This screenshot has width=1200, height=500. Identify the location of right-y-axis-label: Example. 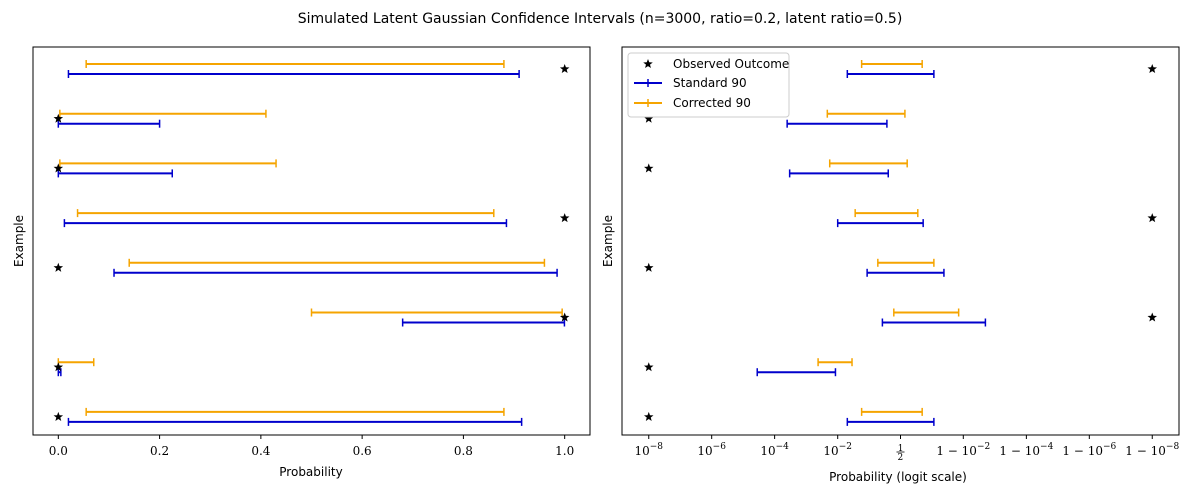
(608, 241).